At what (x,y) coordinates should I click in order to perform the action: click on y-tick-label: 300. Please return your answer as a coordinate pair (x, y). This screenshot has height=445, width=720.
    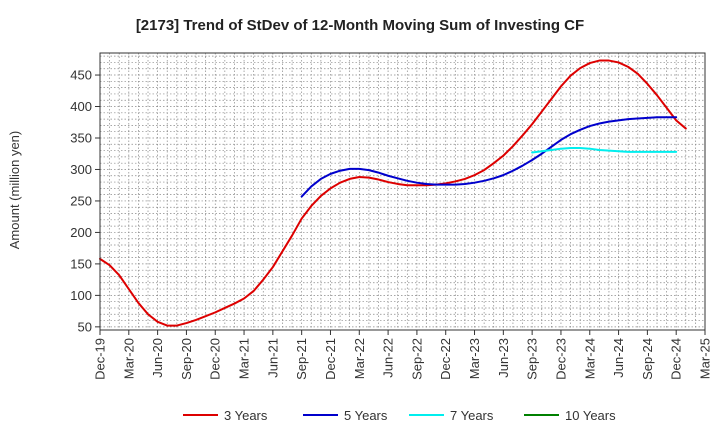
    Looking at the image, I should click on (81, 169).